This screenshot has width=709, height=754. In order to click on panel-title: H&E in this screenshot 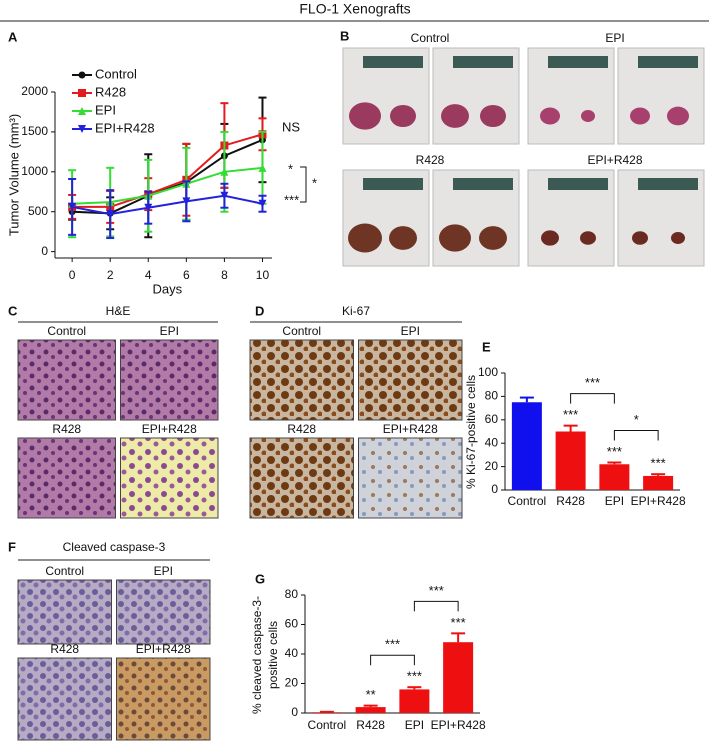, I will do `click(118, 311)`.